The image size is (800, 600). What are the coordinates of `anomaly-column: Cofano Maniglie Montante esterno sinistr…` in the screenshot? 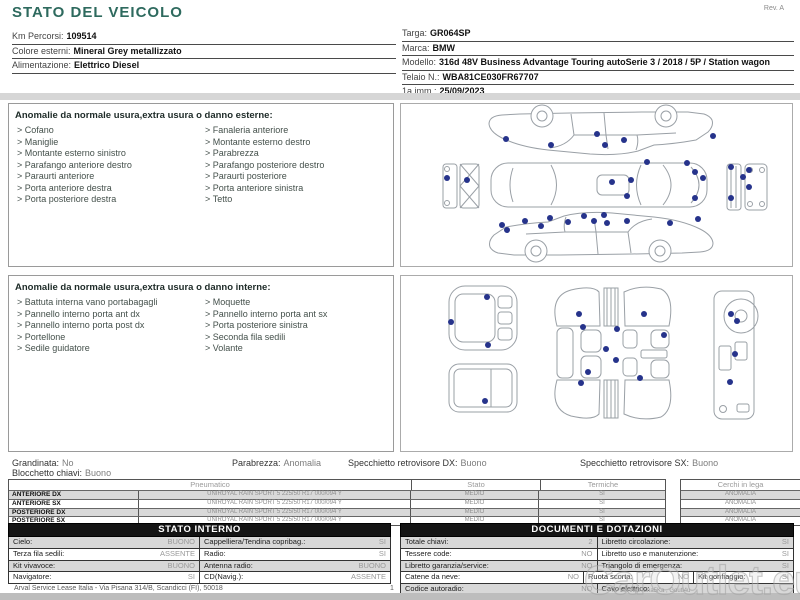 It's located at (107, 165).